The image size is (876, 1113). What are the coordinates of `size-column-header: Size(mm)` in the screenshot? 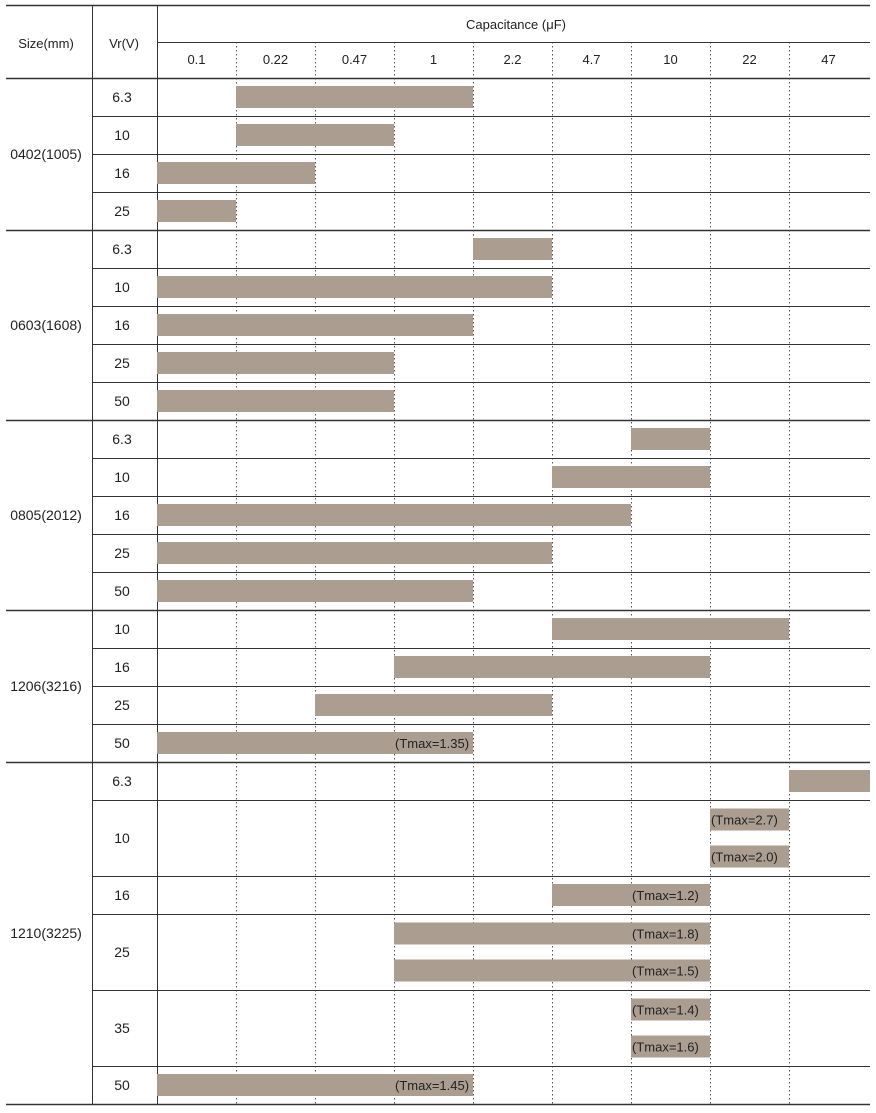 It's located at (46, 43).